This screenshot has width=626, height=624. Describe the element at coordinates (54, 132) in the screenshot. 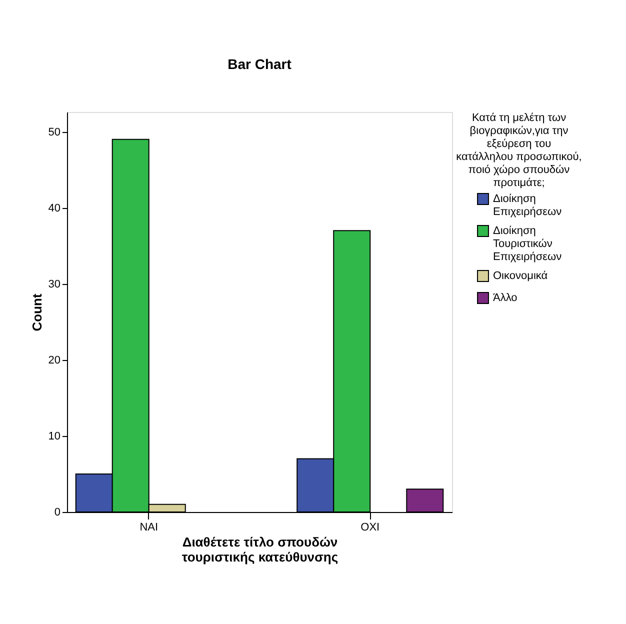

I see `y-tick-label: 50` at that location.